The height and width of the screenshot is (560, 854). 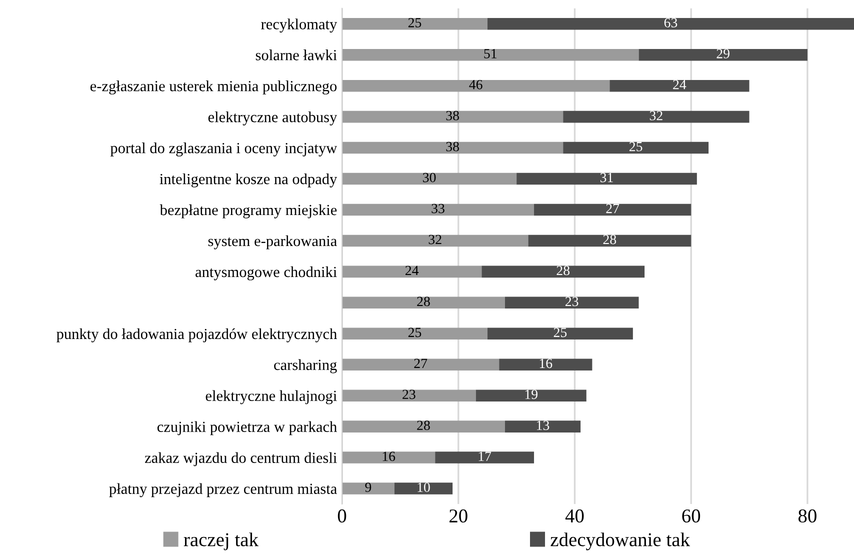 What do you see at coordinates (305, 366) in the screenshot?
I see `y-tick-label: carsharing` at bounding box center [305, 366].